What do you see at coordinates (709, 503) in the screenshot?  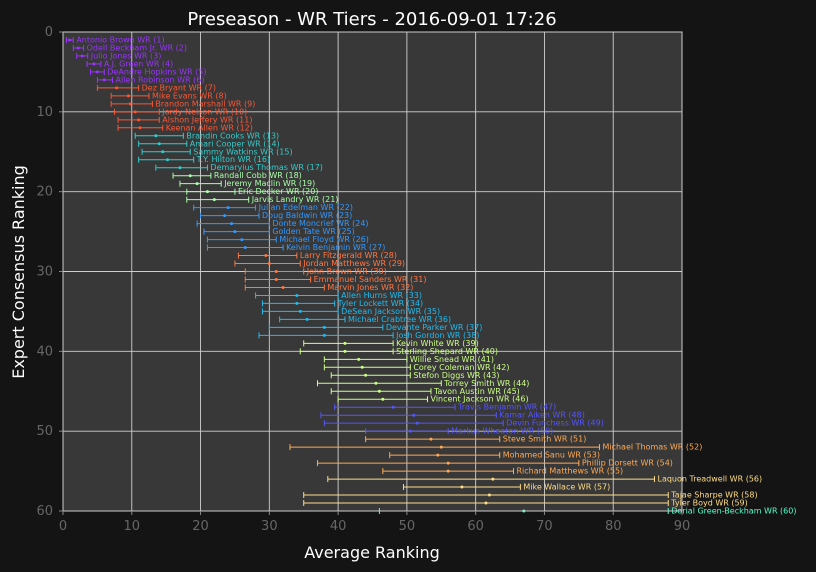 I see `point-label: Tyler Boyd WR (59)` at bounding box center [709, 503].